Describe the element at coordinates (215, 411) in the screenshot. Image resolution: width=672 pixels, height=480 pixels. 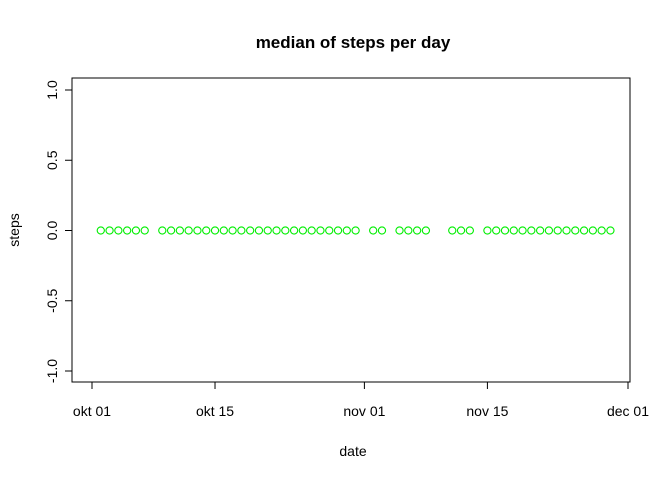
I see `x-tick-label: okt 15` at that location.